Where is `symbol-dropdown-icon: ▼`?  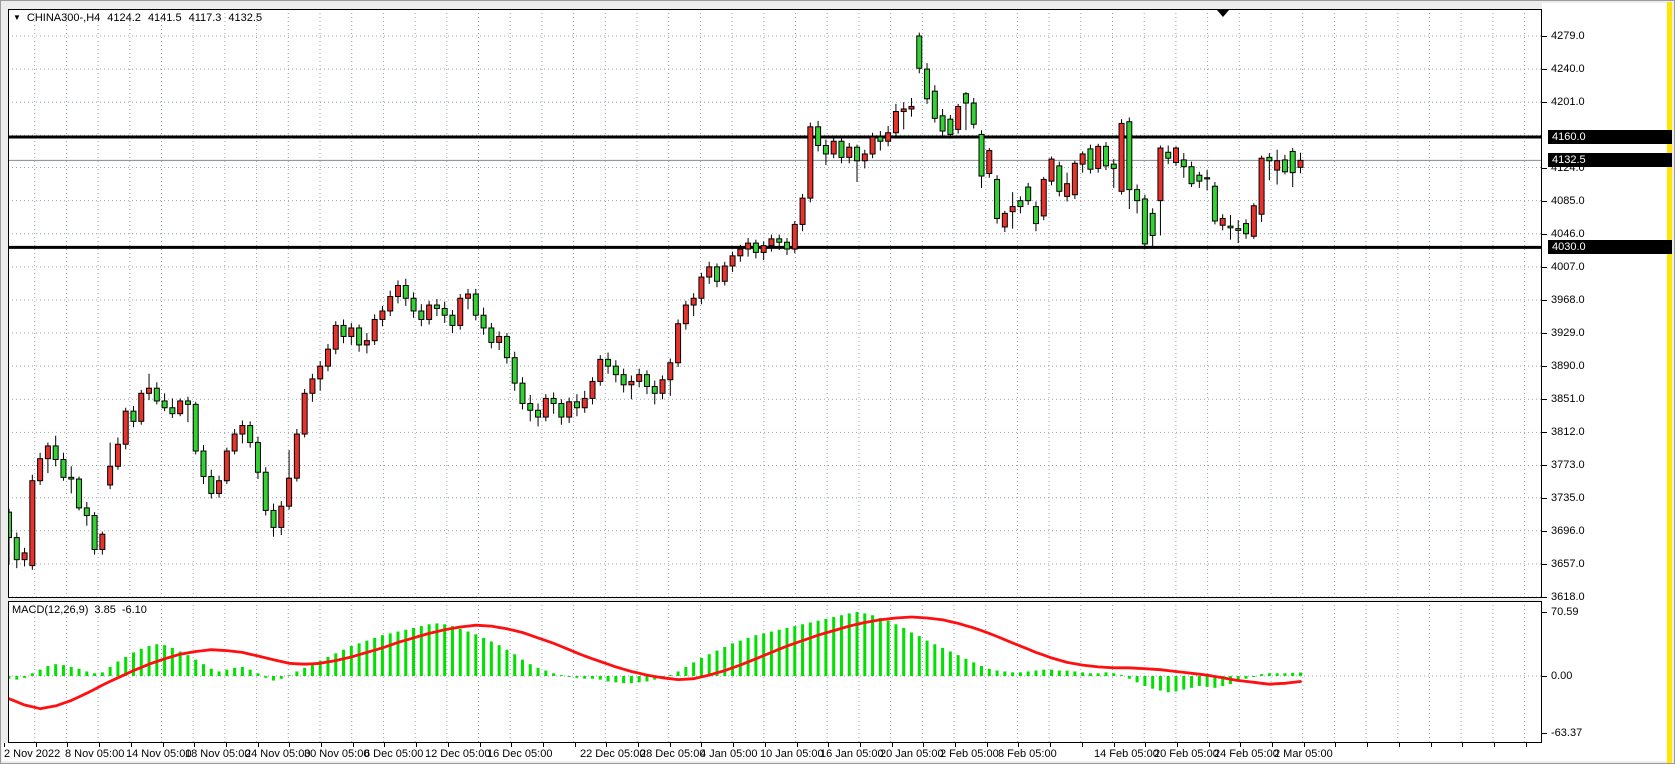 symbol-dropdown-icon: ▼ is located at coordinates (17, 17).